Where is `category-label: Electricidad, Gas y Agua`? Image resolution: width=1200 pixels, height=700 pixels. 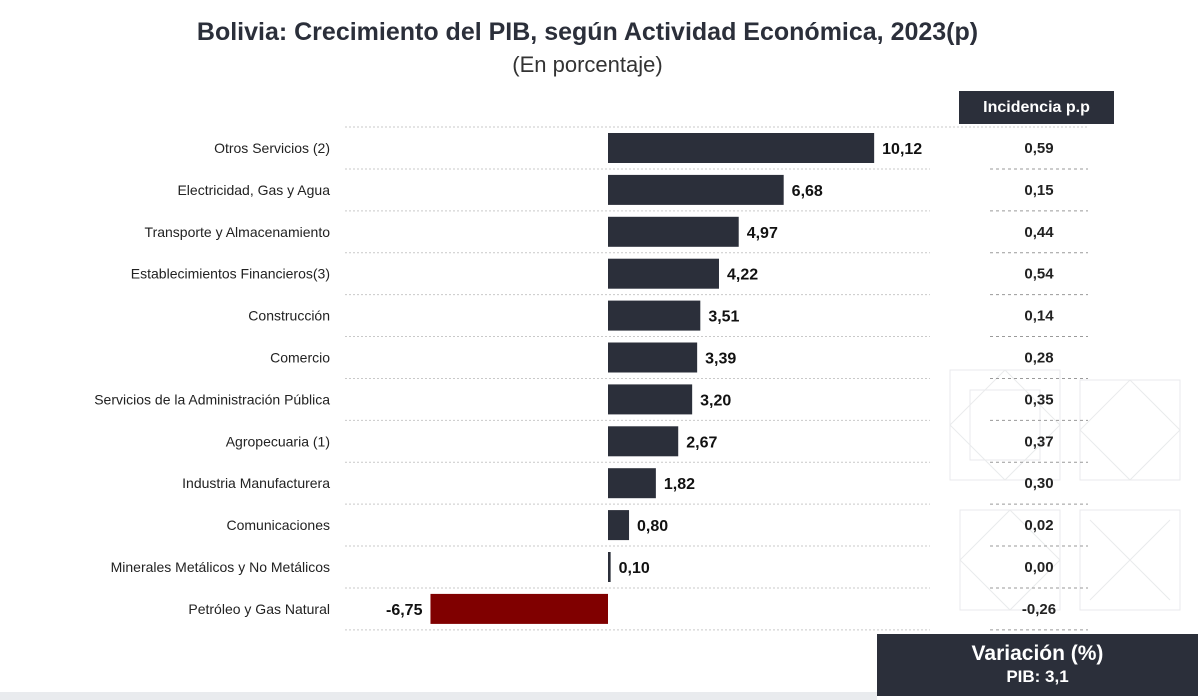
category-label: Electricidad, Gas y Agua is located at coordinates (253, 190).